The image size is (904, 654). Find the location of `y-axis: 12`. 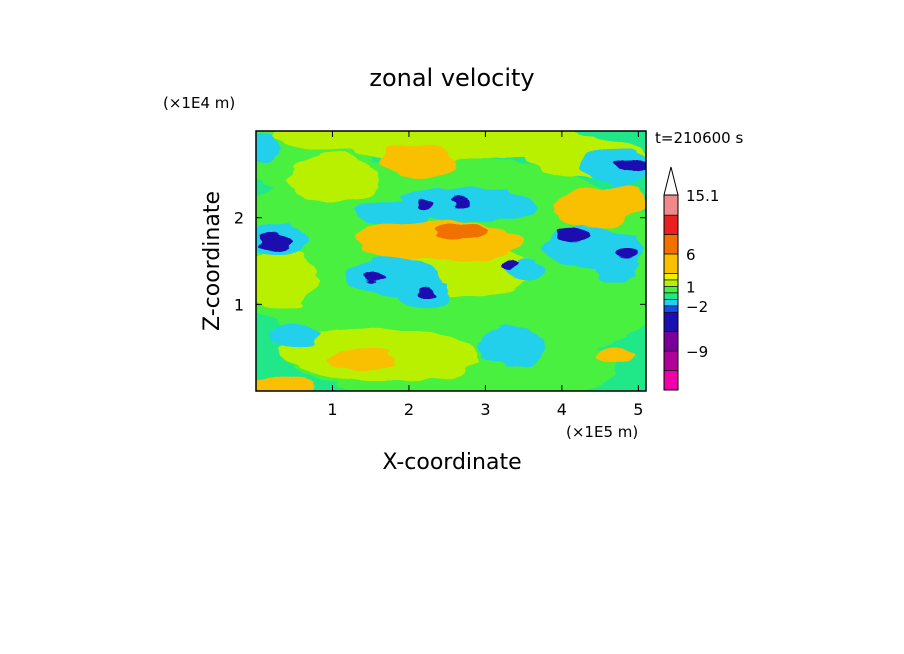

y-axis: 12 is located at coordinates (440, 261).